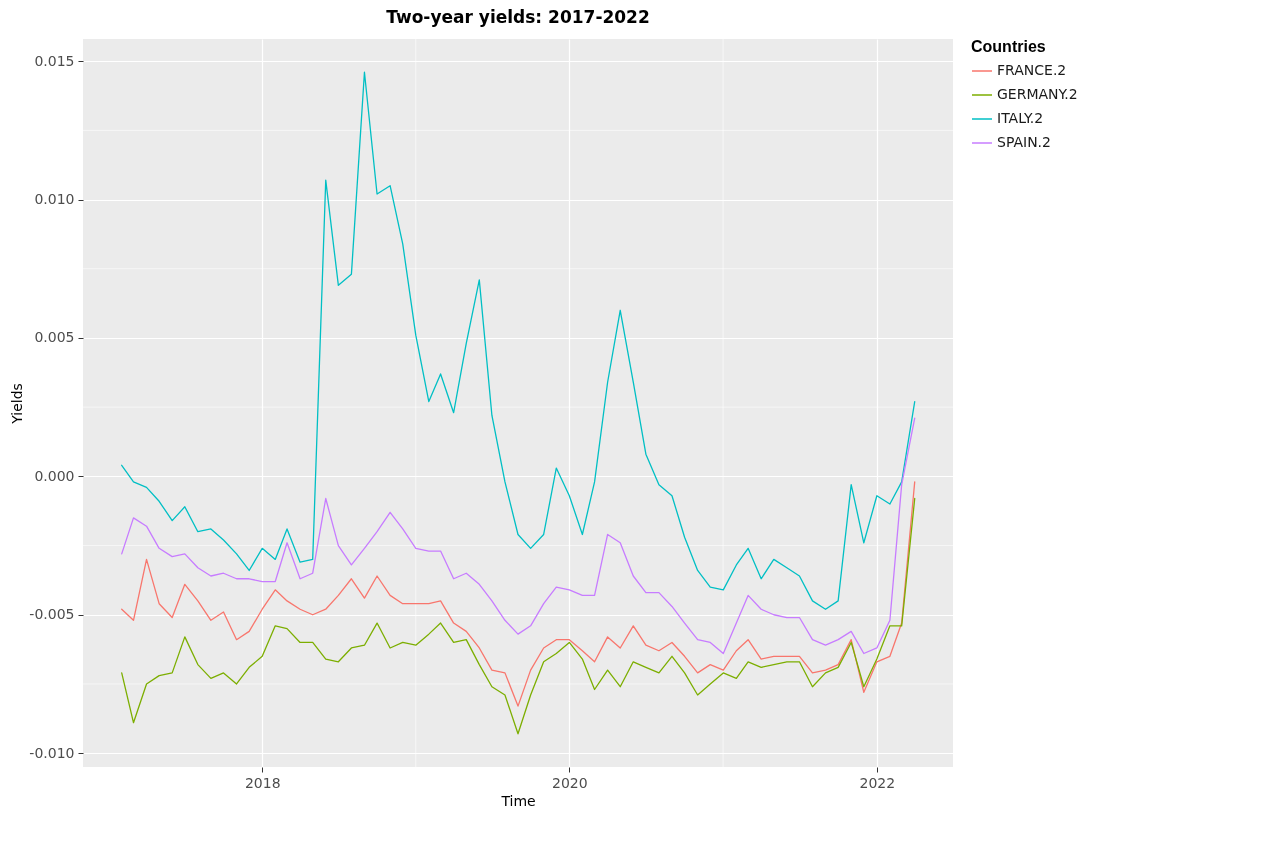 This screenshot has height=853, width=1261. What do you see at coordinates (54, 337) in the screenshot?
I see `y-tick-label: 0.005` at bounding box center [54, 337].